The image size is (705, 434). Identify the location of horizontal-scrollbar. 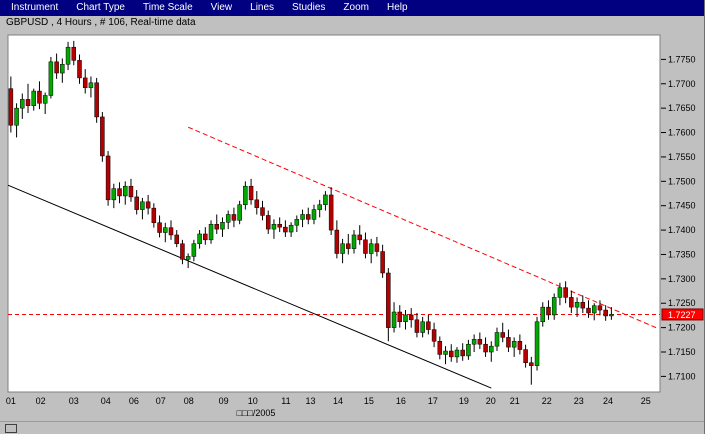
(352, 427).